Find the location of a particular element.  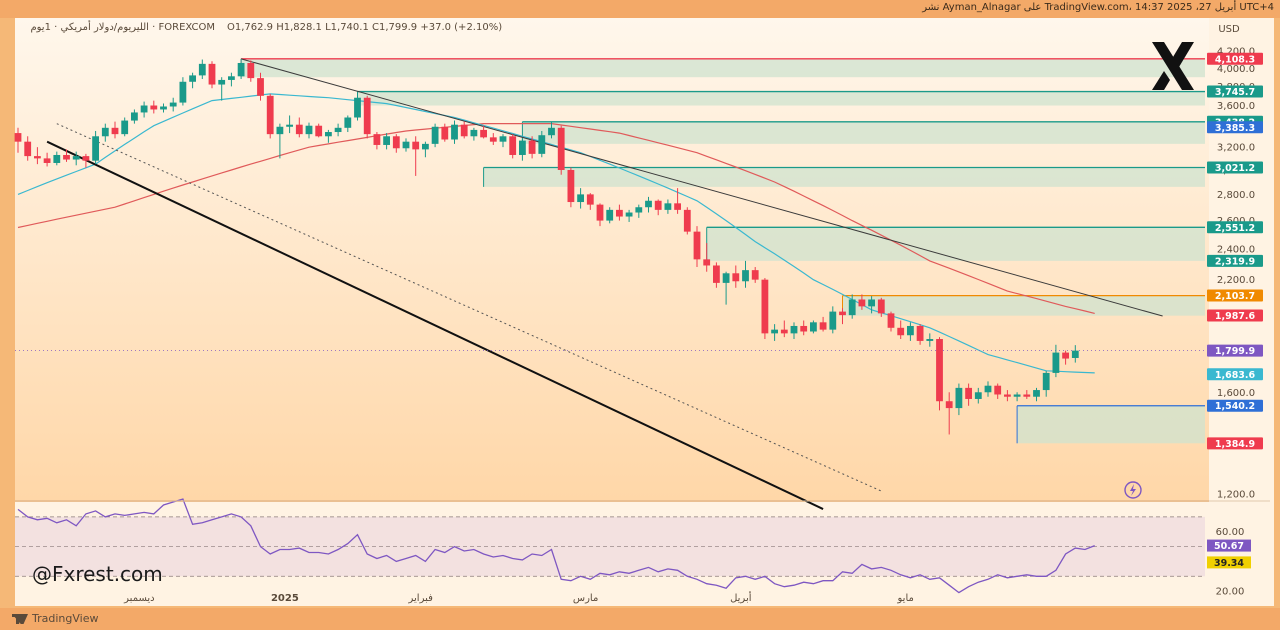

x-tick-label: مارس is located at coordinates (585, 598).